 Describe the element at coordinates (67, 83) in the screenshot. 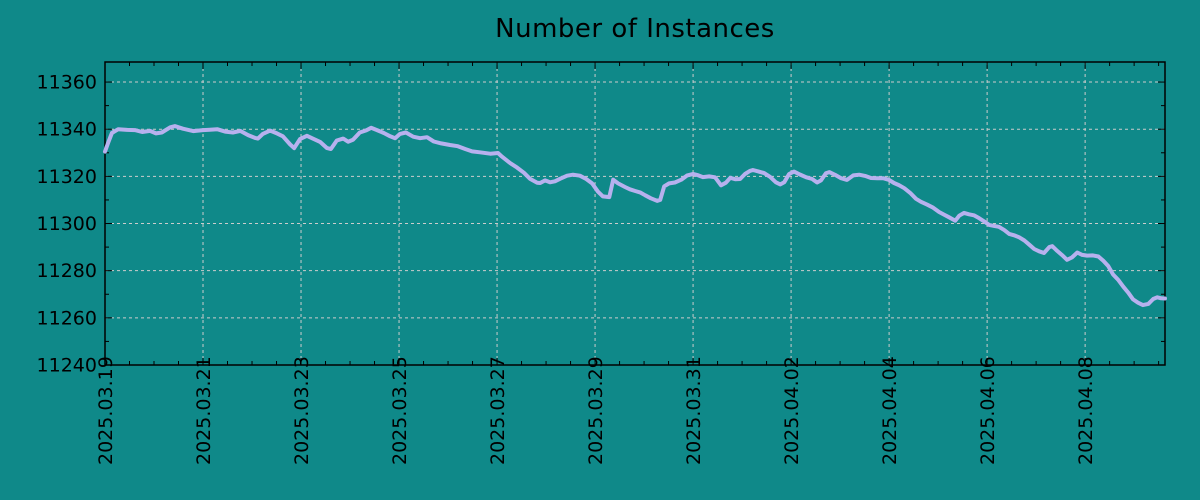

I see `y-tick-label: 11360` at that location.